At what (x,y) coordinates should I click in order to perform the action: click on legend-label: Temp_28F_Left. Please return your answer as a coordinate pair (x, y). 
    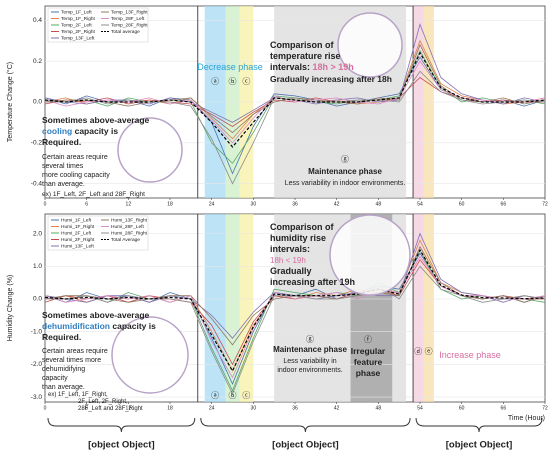
    Looking at the image, I should click on (128, 19).